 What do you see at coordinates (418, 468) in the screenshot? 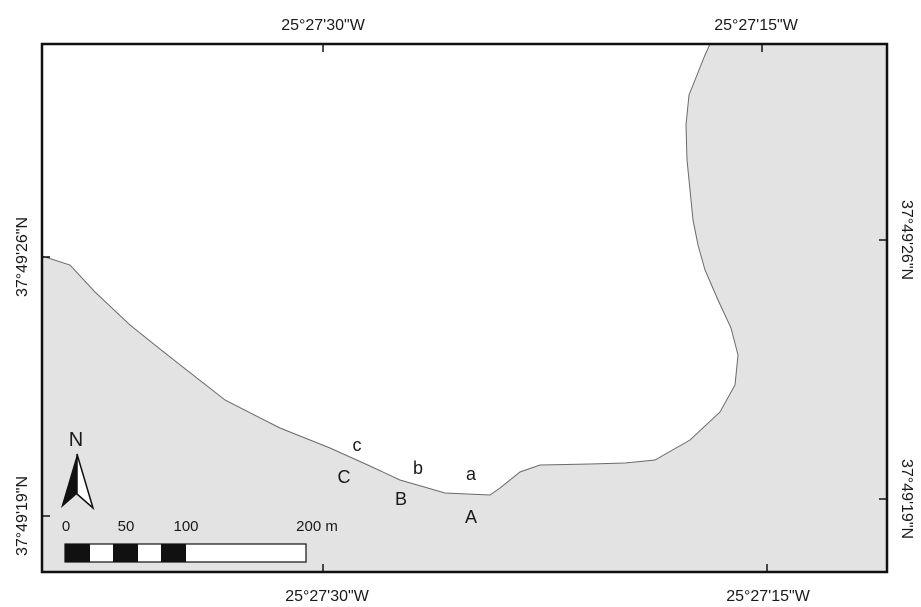
I see `point-label-b: b` at bounding box center [418, 468].